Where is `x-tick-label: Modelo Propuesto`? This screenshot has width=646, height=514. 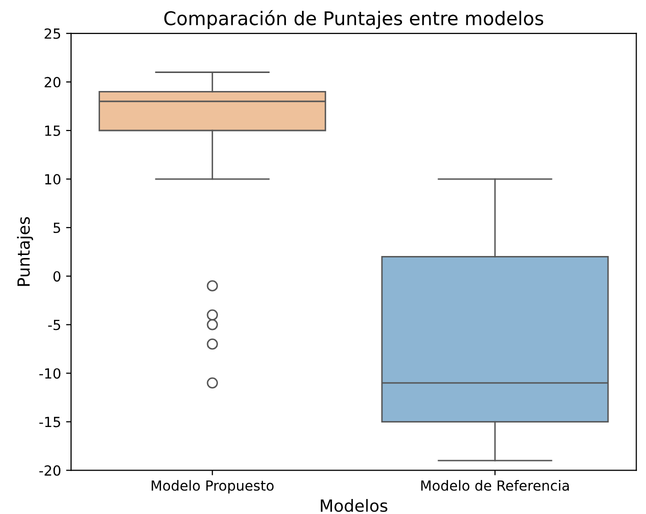
x-tick-label: Modelo Propuesto is located at coordinates (213, 487).